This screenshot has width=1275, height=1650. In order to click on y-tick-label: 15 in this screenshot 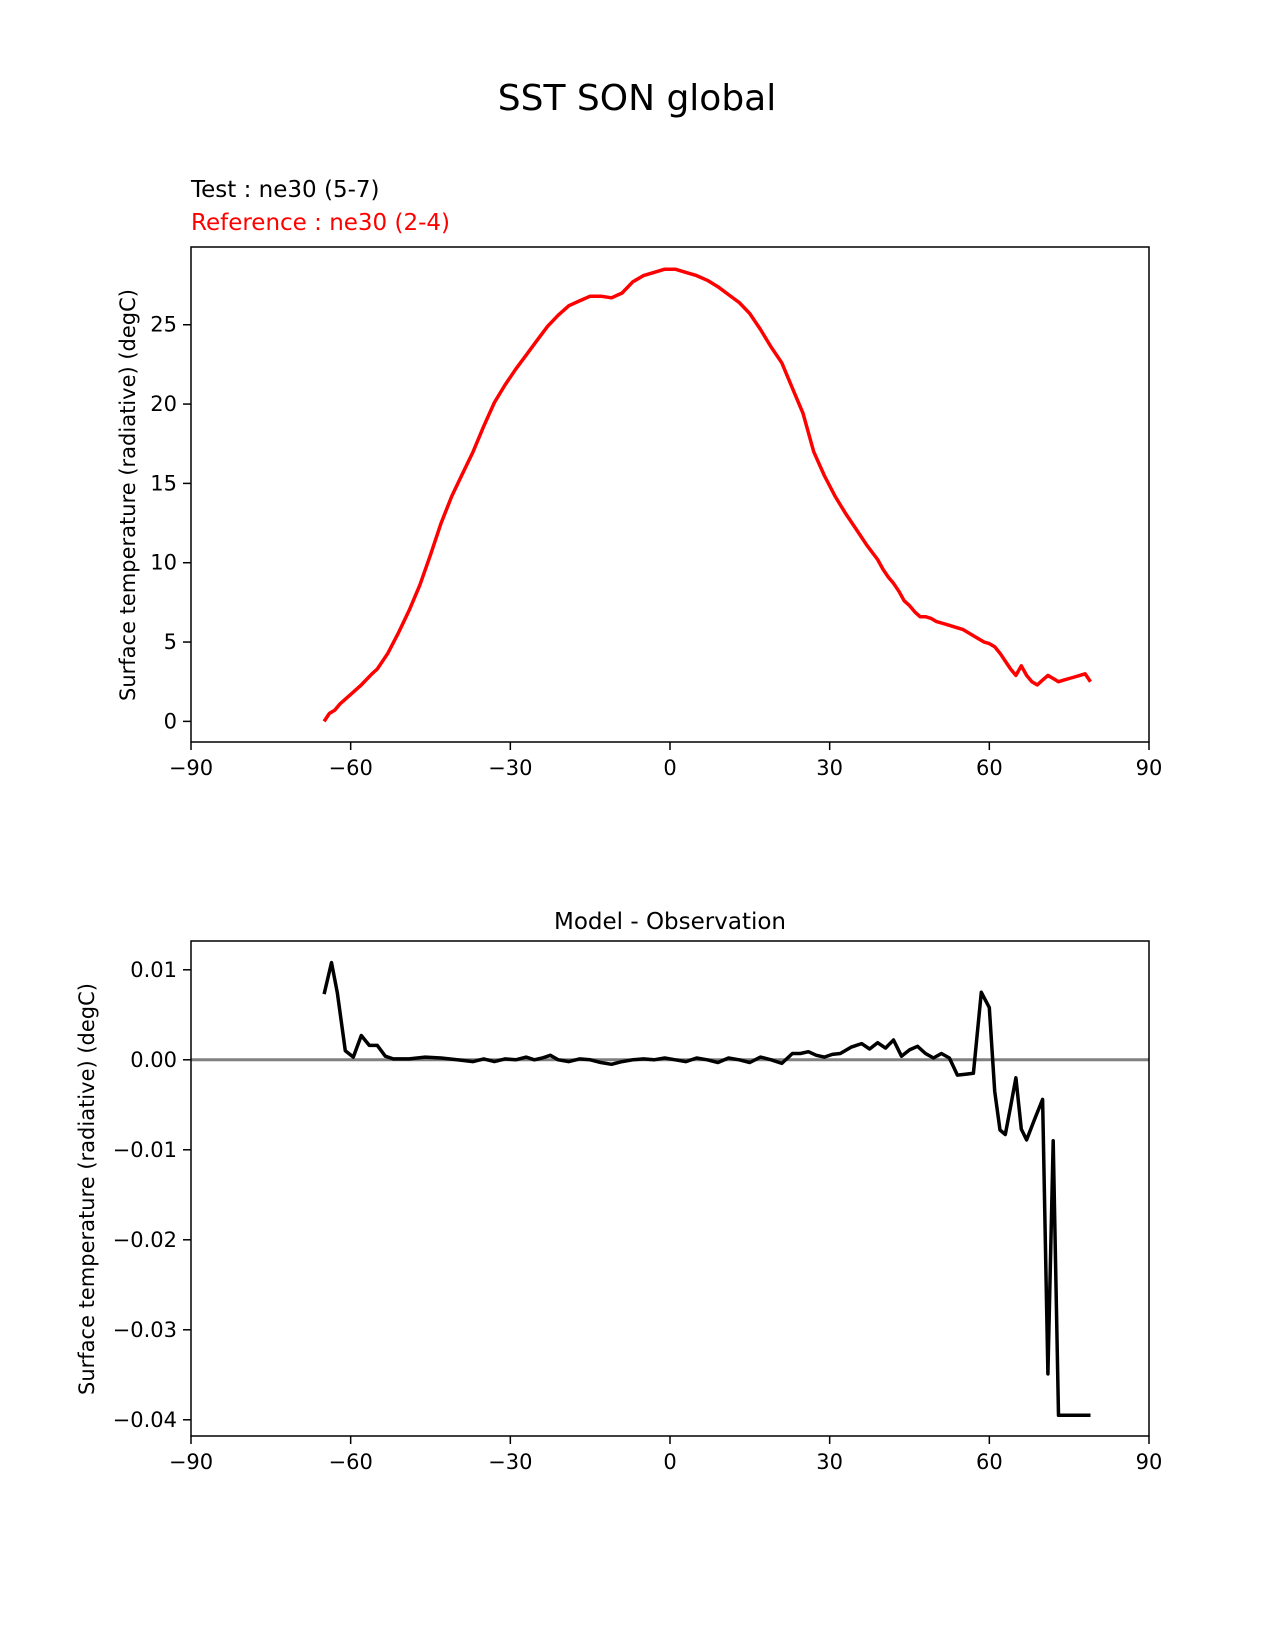, I will do `click(163, 483)`.